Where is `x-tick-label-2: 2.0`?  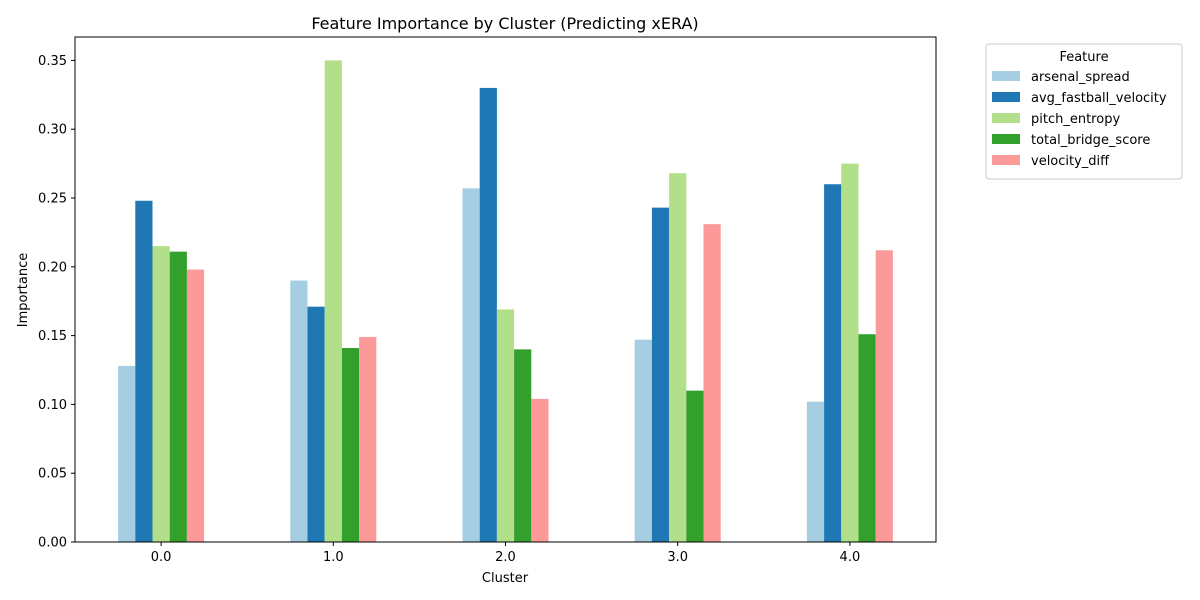
x-tick-label-2: 2.0 is located at coordinates (505, 557).